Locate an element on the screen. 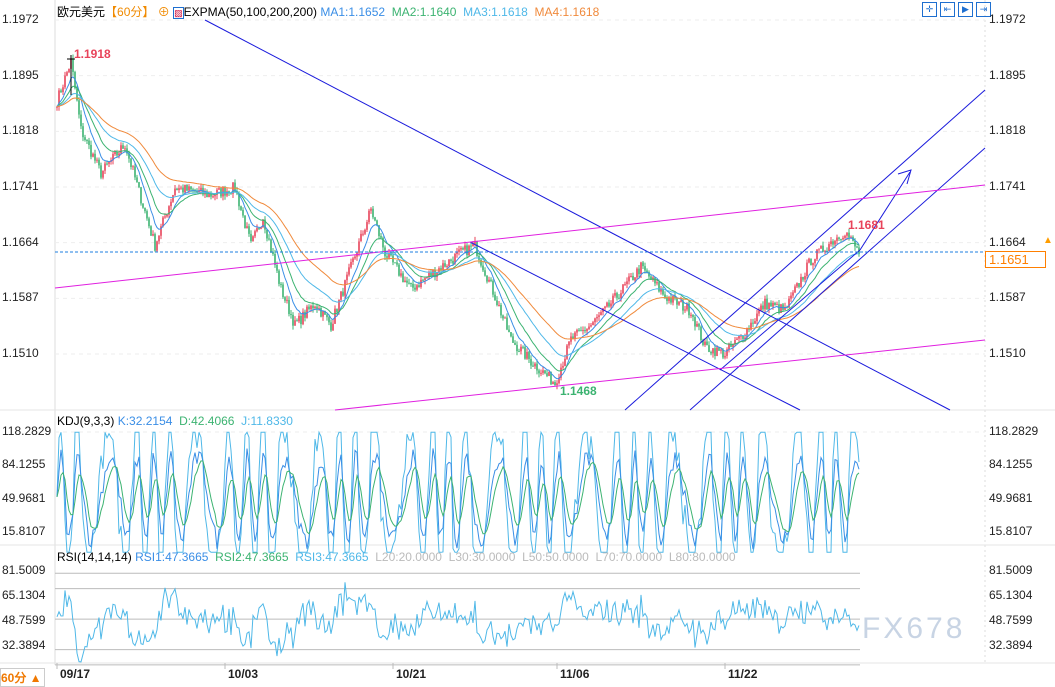 The height and width of the screenshot is (687, 1055). current-price-marker: ▲ is located at coordinates (1048, 241).